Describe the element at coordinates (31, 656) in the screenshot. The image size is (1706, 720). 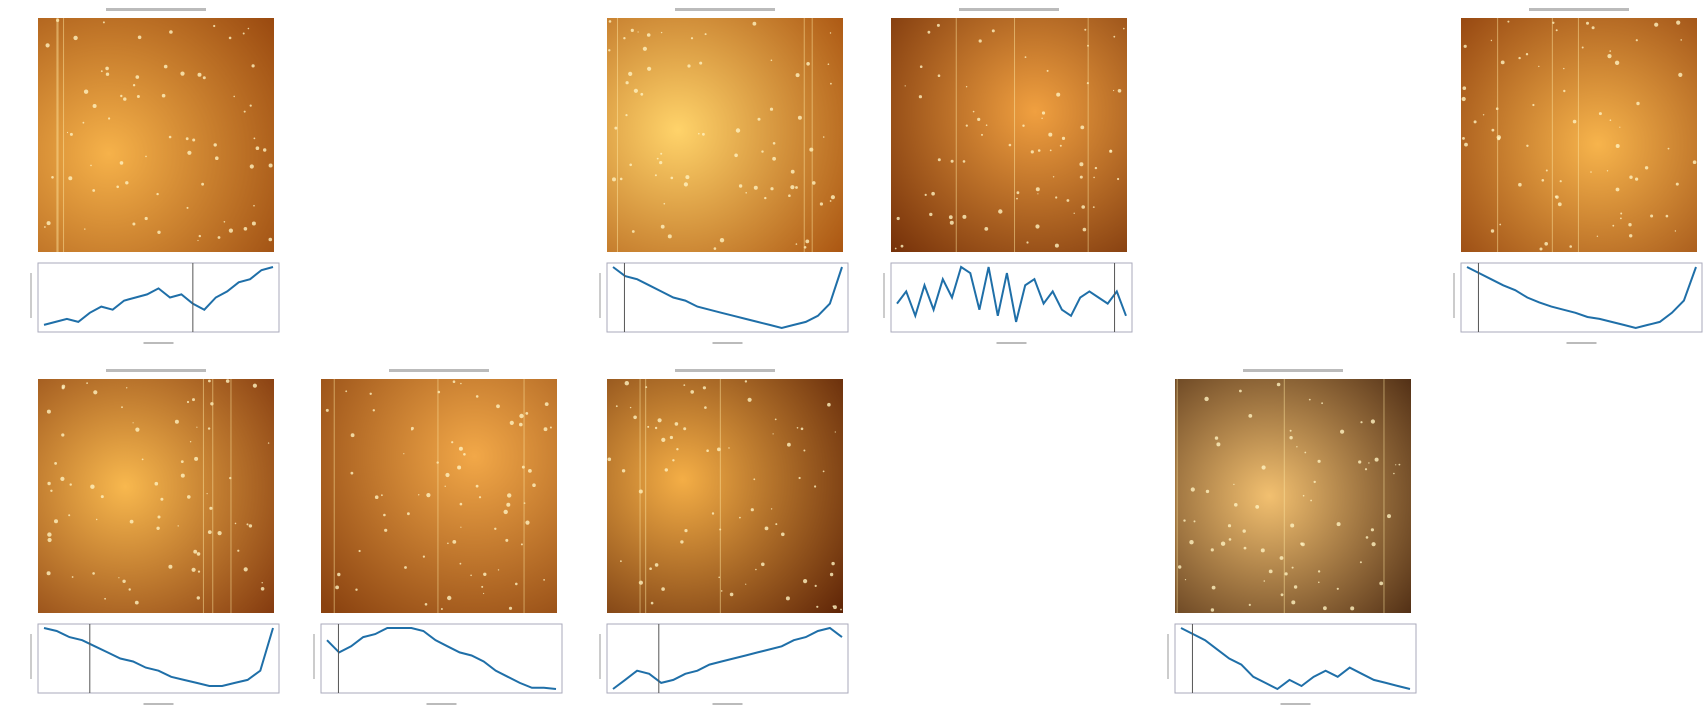
I see `y-label-bar` at that location.